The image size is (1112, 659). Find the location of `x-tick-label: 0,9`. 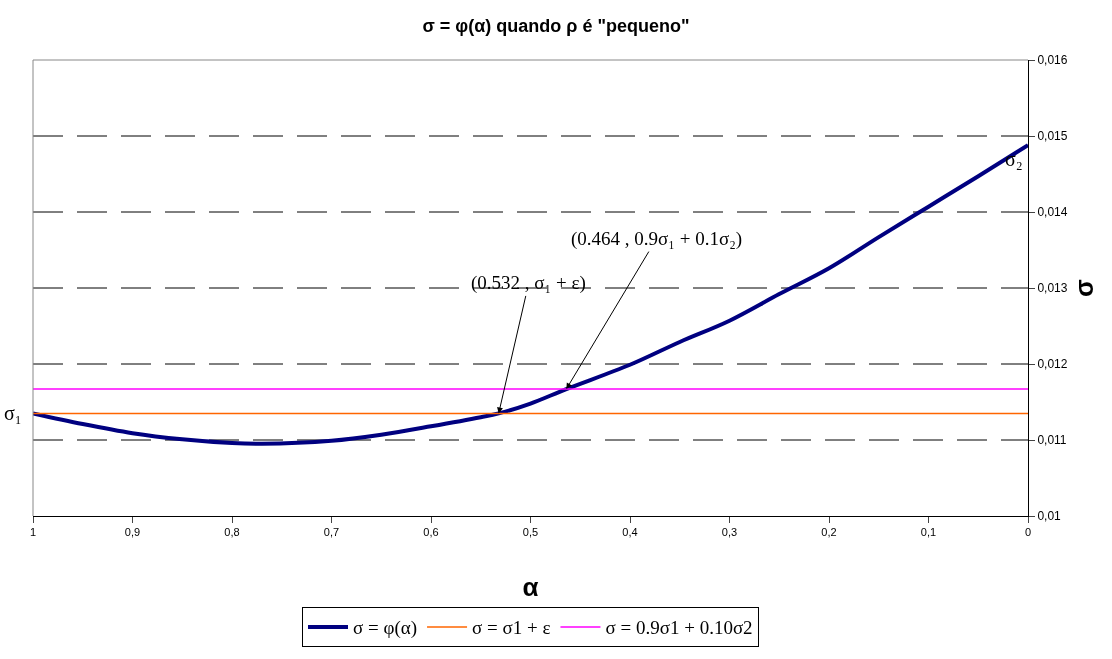

x-tick-label: 0,9 is located at coordinates (132, 532).